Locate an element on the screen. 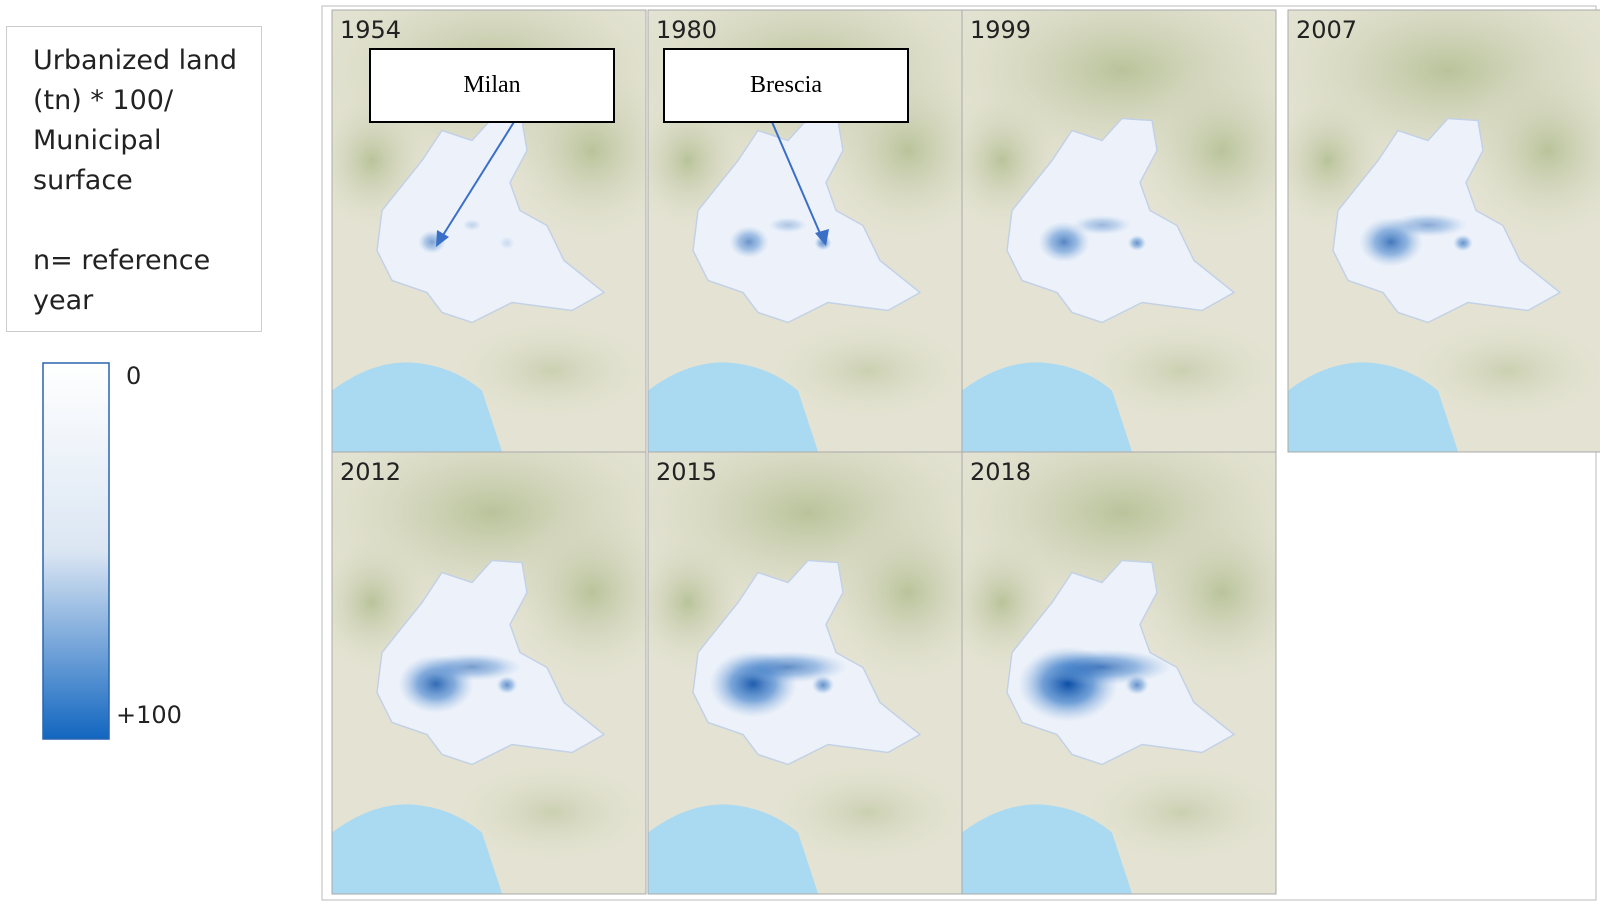  callout-label: Brescia is located at coordinates (786, 85).